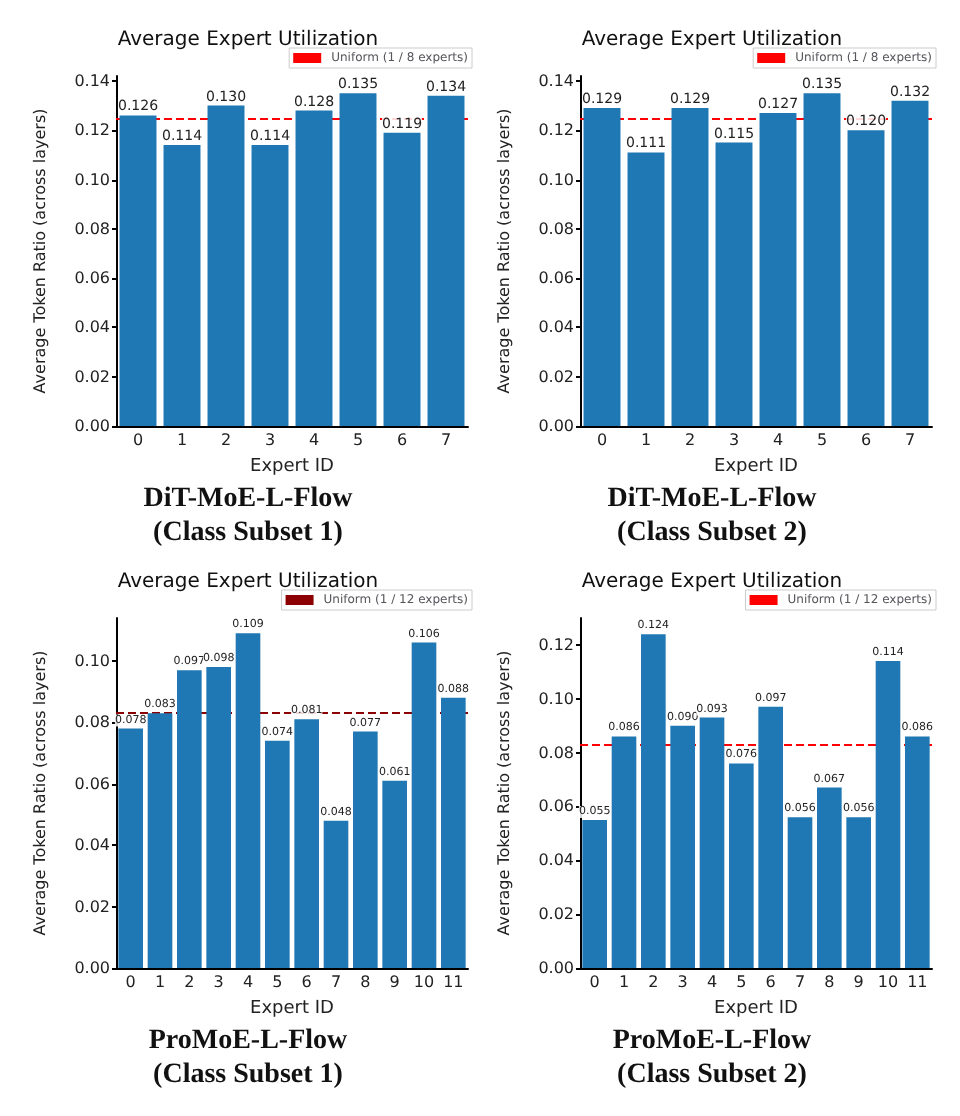 The width and height of the screenshot is (960, 1116). What do you see at coordinates (92, 80) in the screenshot?
I see `y-tick-label: 0.14` at bounding box center [92, 80].